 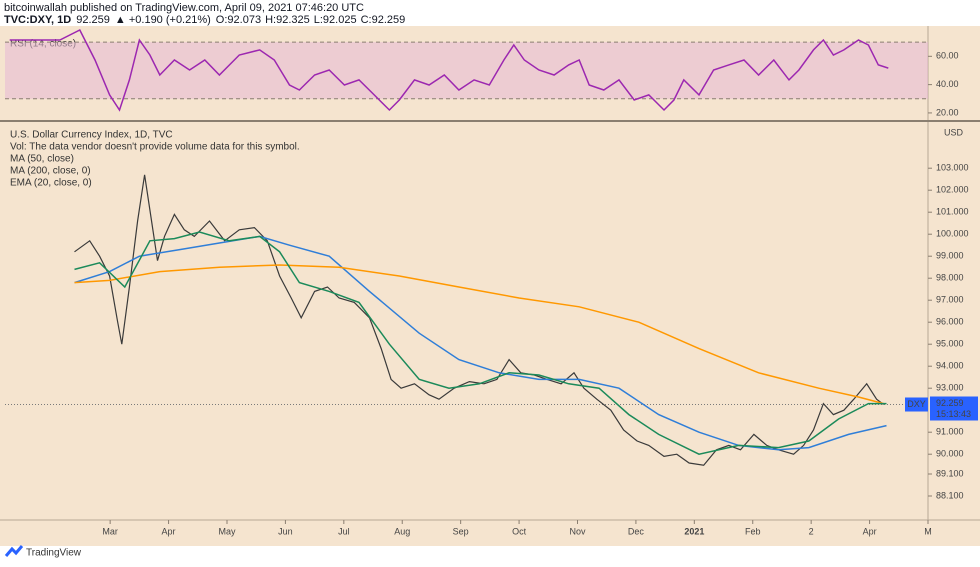 What do you see at coordinates (93, 20) in the screenshot?
I see `last-price: 92.259` at bounding box center [93, 20].